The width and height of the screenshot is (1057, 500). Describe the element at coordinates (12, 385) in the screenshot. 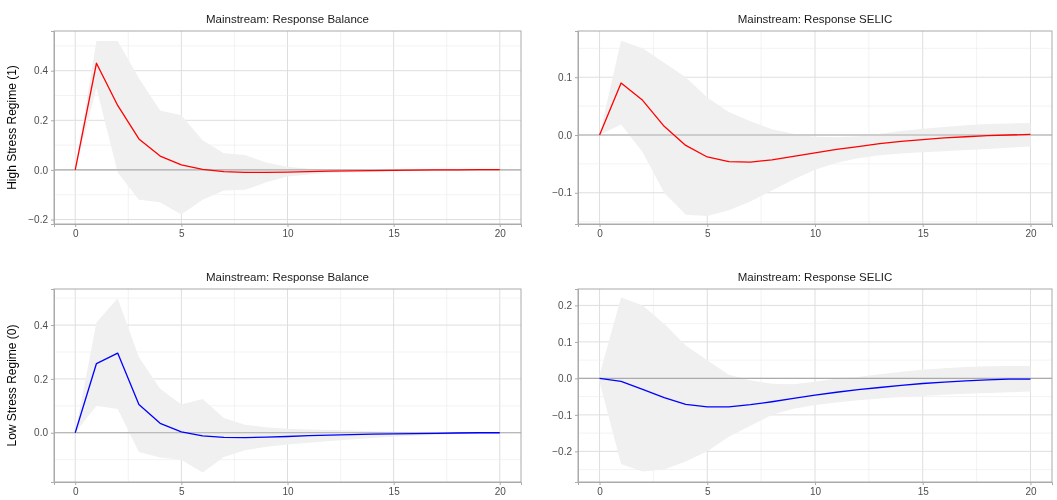

I see `y-axis-title: Low Stress Regime (0)` at that location.